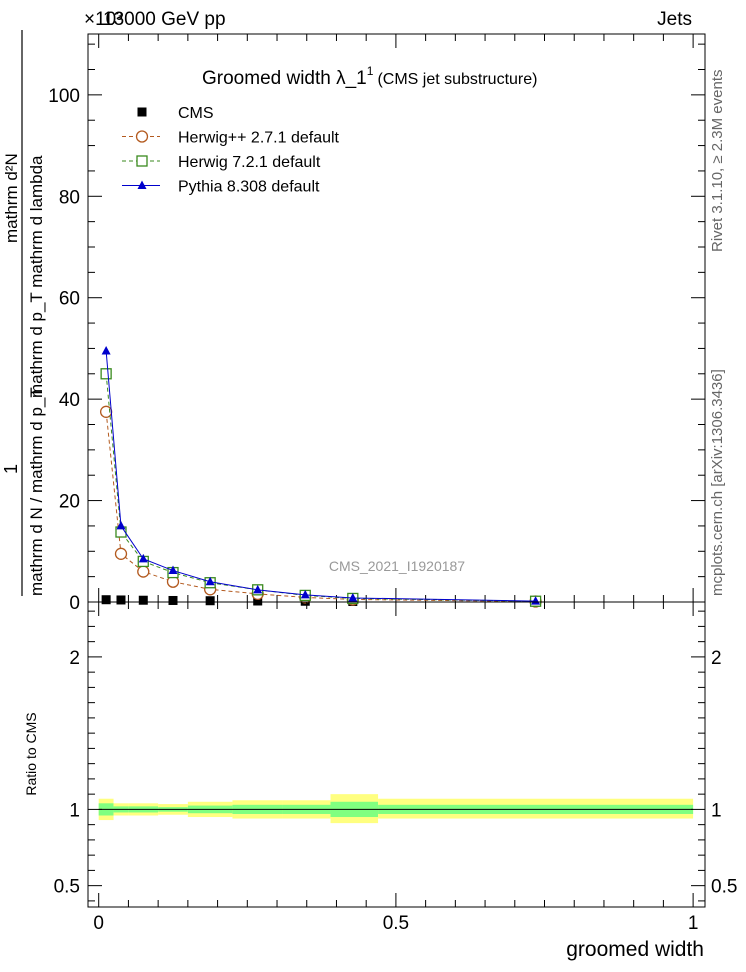  What do you see at coordinates (284, 78) in the screenshot?
I see `chart-title-main: Groomed width λ_1` at bounding box center [284, 78].